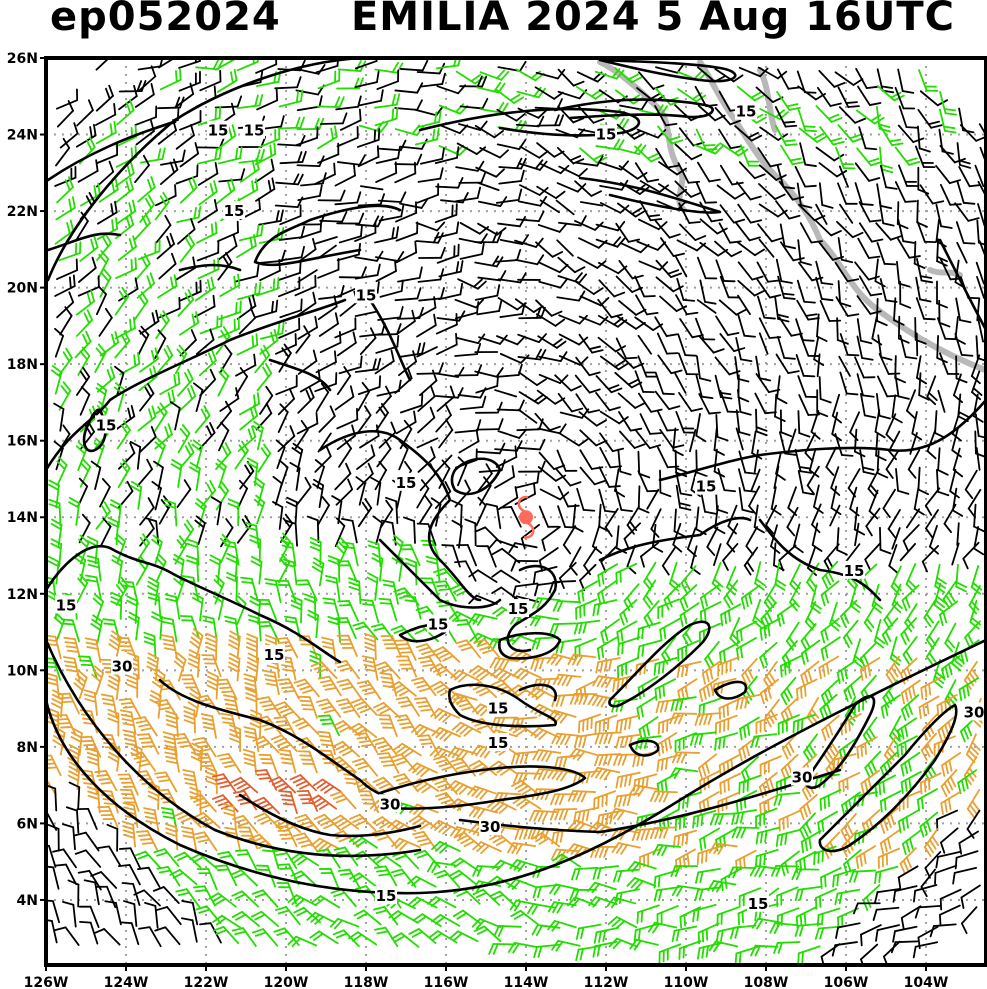  What do you see at coordinates (206, 982) in the screenshot?
I see `lon-tick-label: 122W` at bounding box center [206, 982].